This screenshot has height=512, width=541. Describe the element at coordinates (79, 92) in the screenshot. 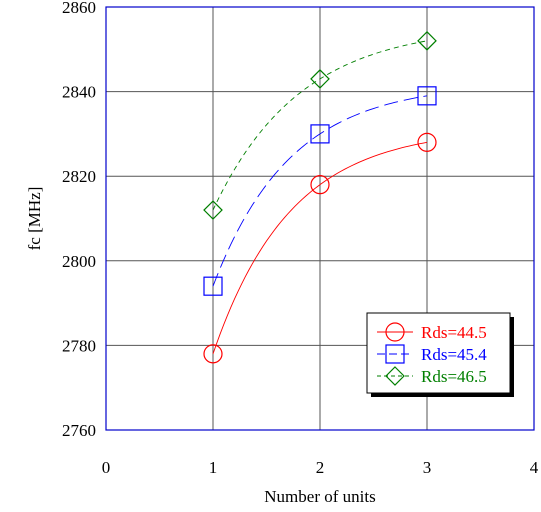

I see `y-tick-label: 2840` at that location.